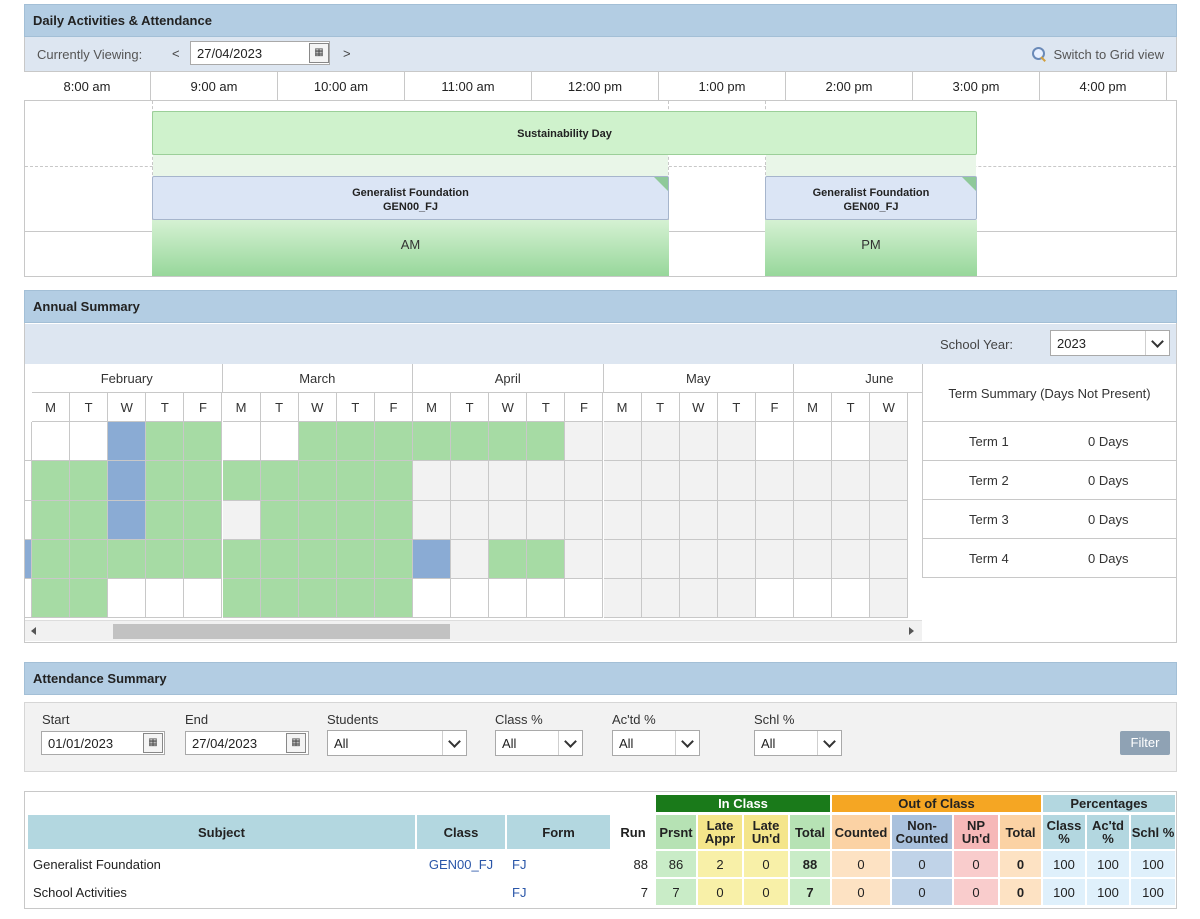 This screenshot has width=1200, height=919. What do you see at coordinates (1145, 743) in the screenshot?
I see `filter-button: Filter` at bounding box center [1145, 743].